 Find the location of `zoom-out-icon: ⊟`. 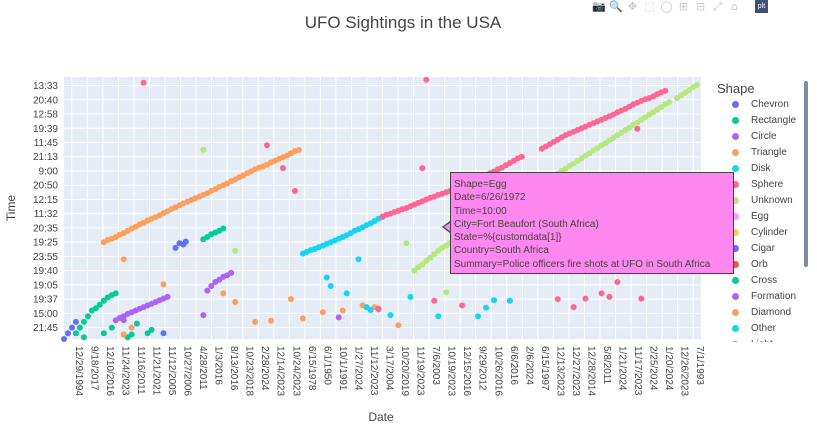

zoom-out-icon: ⊟ is located at coordinates (700, 6).